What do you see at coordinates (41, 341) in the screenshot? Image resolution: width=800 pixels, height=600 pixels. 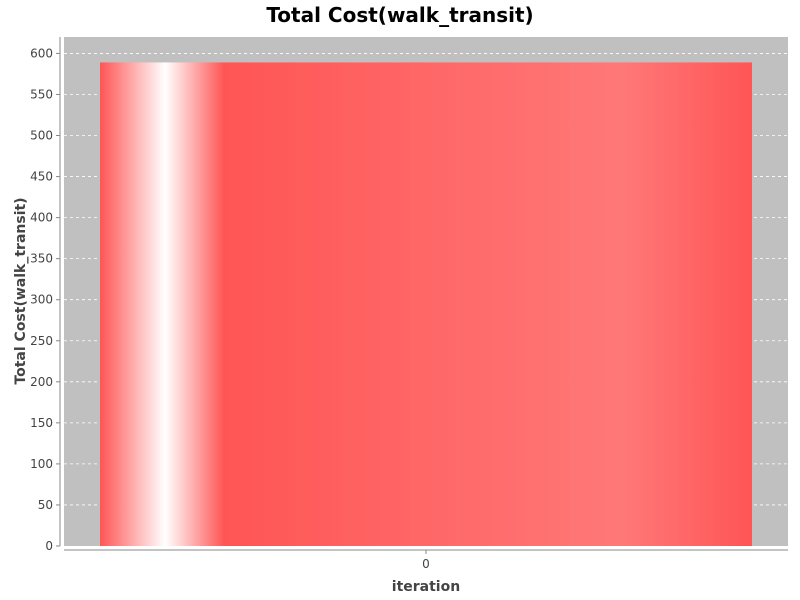 I see `y-tick-label: 250` at bounding box center [41, 341].